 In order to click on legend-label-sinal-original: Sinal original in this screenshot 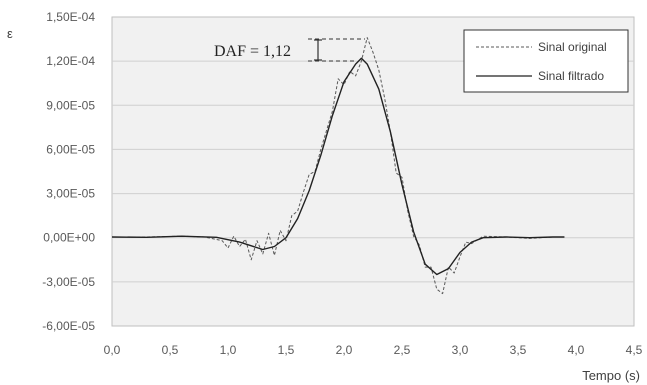, I will do `click(572, 47)`.